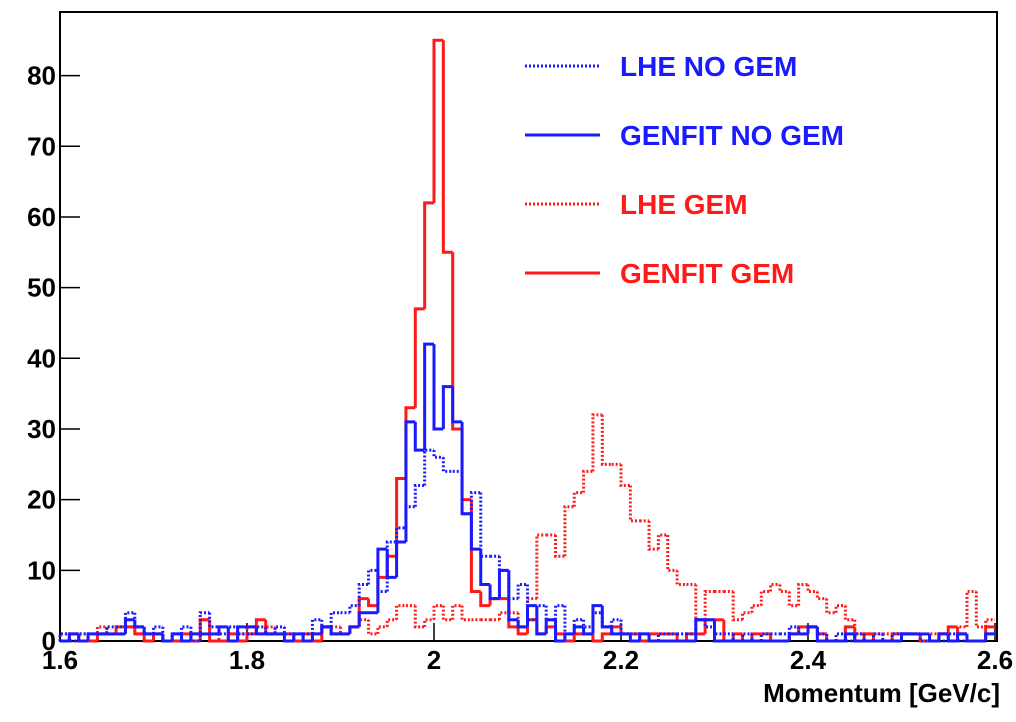  What do you see at coordinates (684, 204) in the screenshot?
I see `legend-label: LHE GEM` at bounding box center [684, 204].